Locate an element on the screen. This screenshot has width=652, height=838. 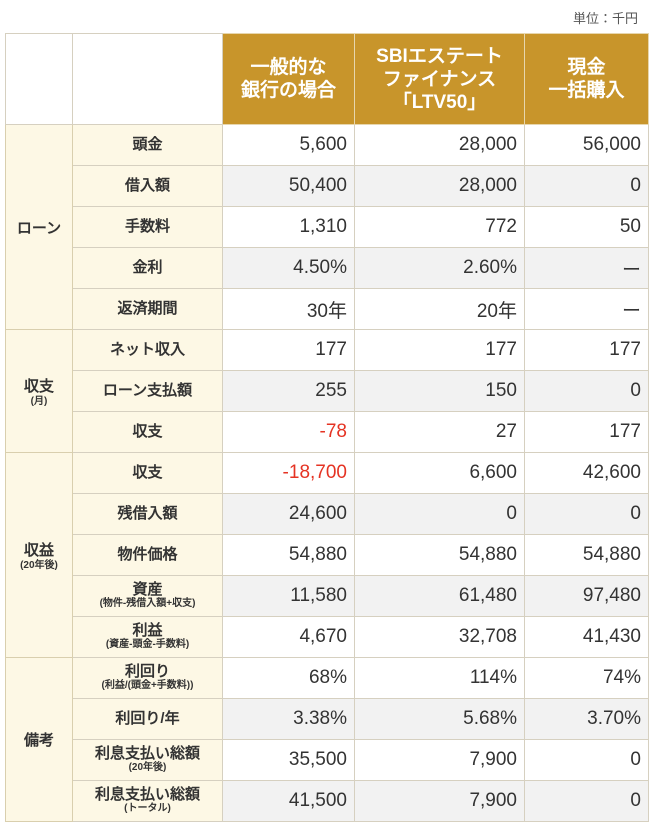
column-header: 現金 一括購入 is located at coordinates (586, 79).